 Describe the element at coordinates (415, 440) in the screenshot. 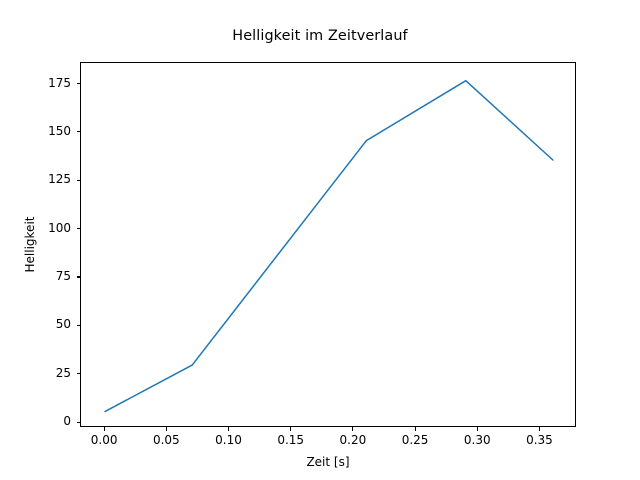

I see `x-tick-label: 0.25` at that location.